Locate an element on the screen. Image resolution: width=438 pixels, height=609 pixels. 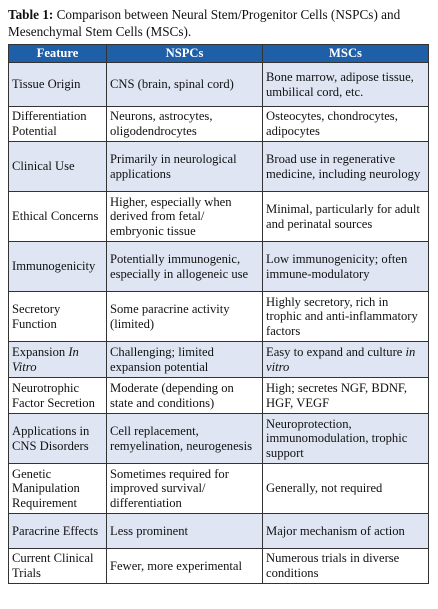
feature-cell: Applications in CNS Disorders is located at coordinates (57, 438).